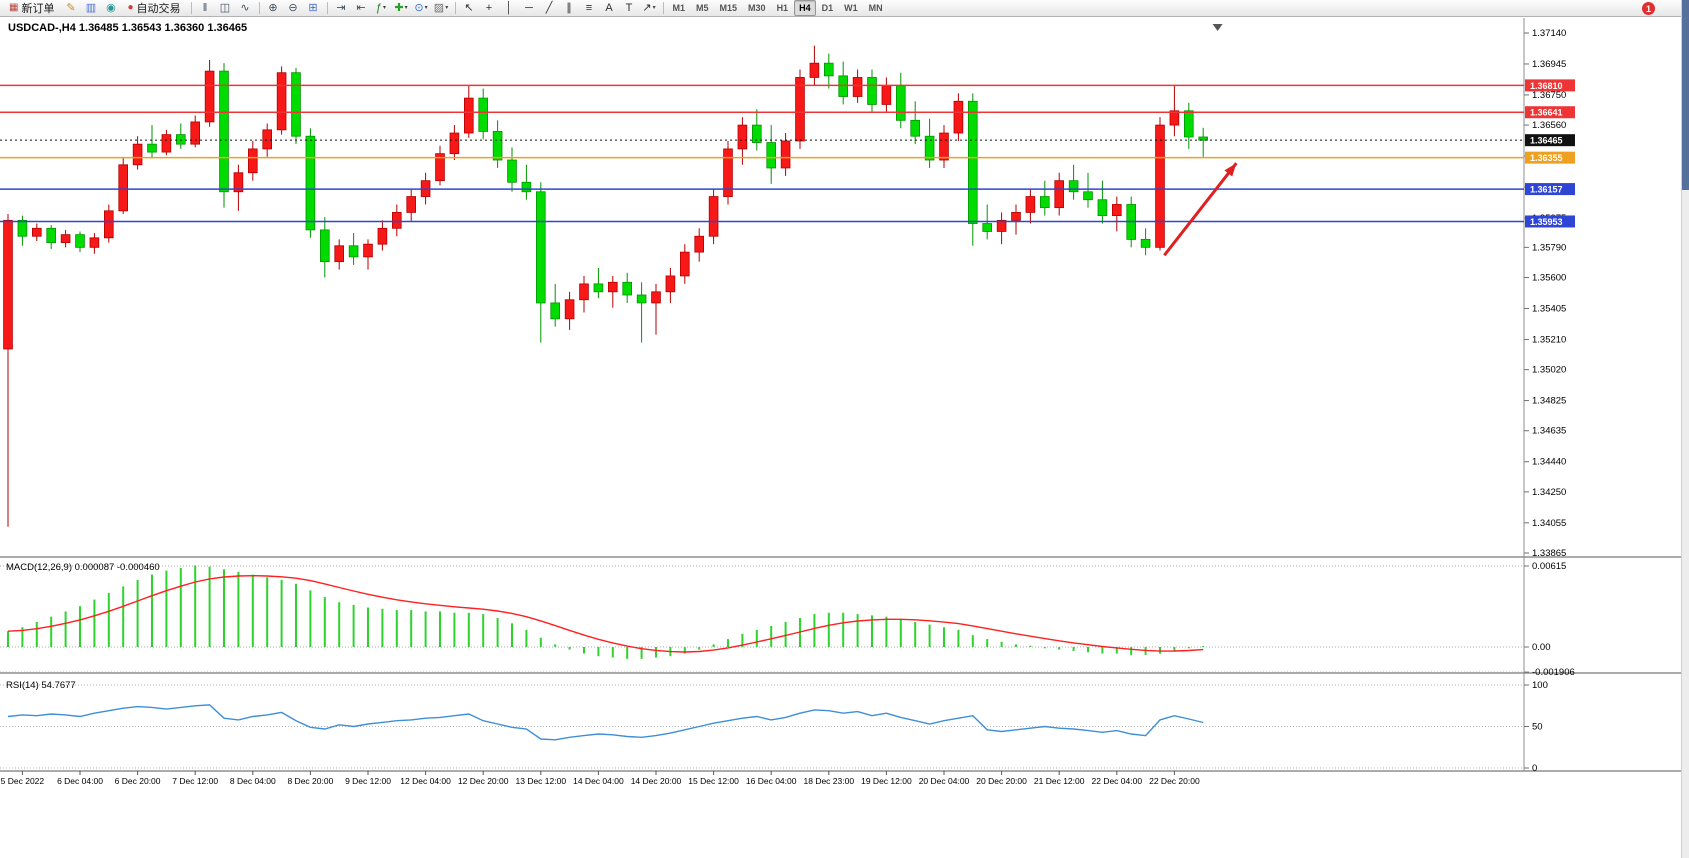 The image size is (1689, 858). I want to click on trend-arrow, so click(1200, 209).